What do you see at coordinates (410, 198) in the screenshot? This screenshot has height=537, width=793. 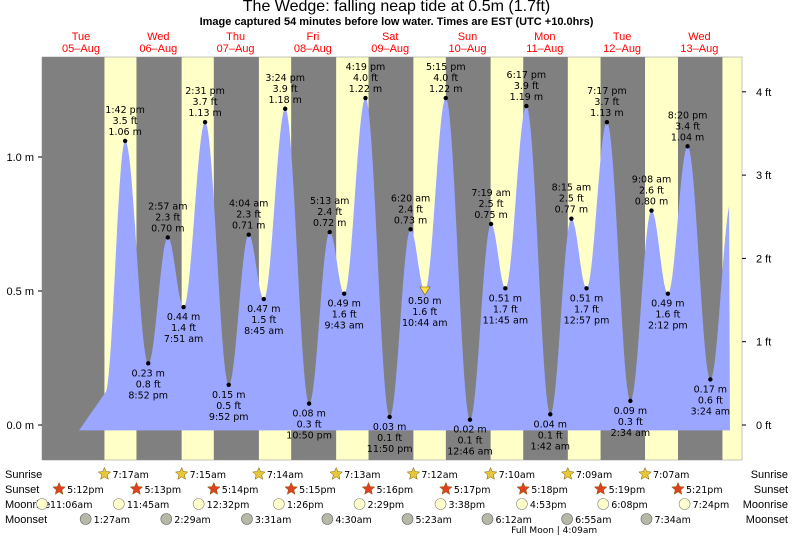 I see `tide-time-label: 6:20 am` at bounding box center [410, 198].